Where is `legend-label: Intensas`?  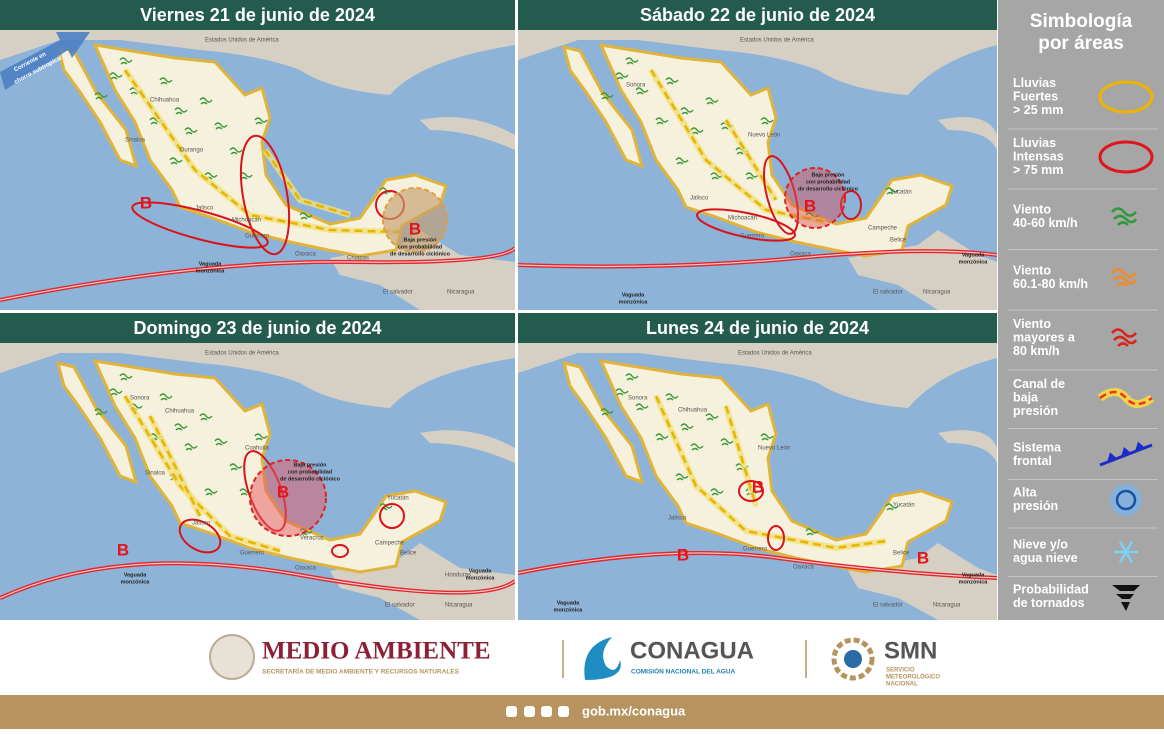 legend-label: Intensas is located at coordinates (1038, 156).